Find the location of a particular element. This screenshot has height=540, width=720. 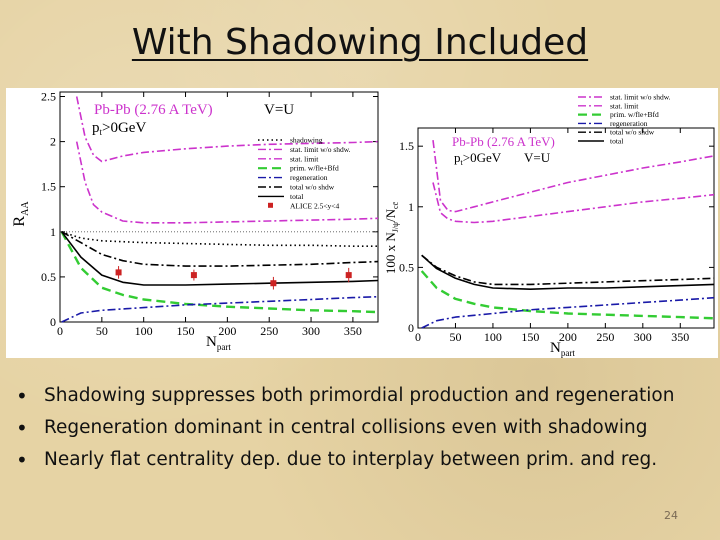

slide-title: With Shadowing Included is located at coordinates (360, 42).